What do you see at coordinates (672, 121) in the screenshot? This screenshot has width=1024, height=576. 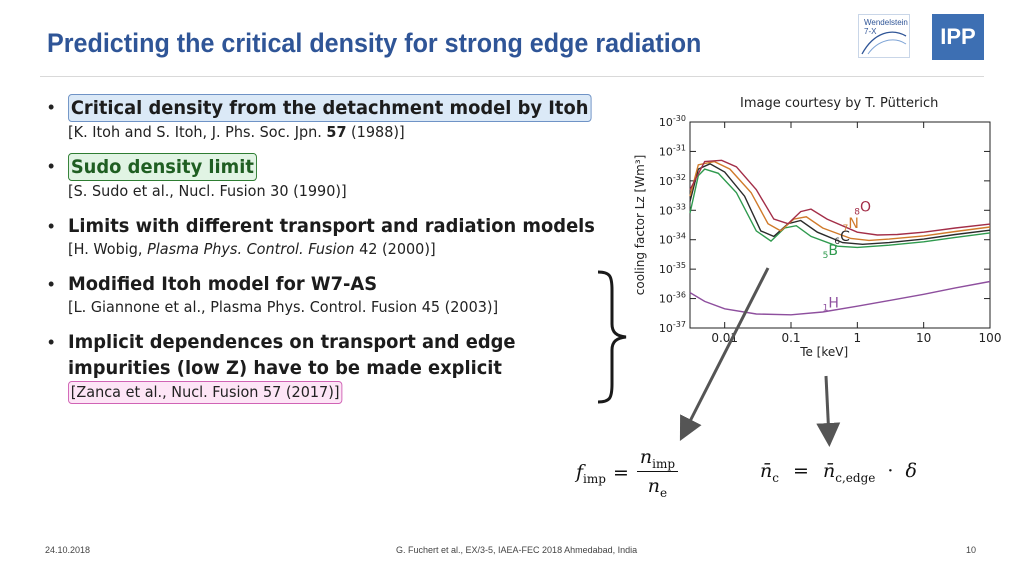 I see `y-tick-label: 10-30` at bounding box center [672, 121].